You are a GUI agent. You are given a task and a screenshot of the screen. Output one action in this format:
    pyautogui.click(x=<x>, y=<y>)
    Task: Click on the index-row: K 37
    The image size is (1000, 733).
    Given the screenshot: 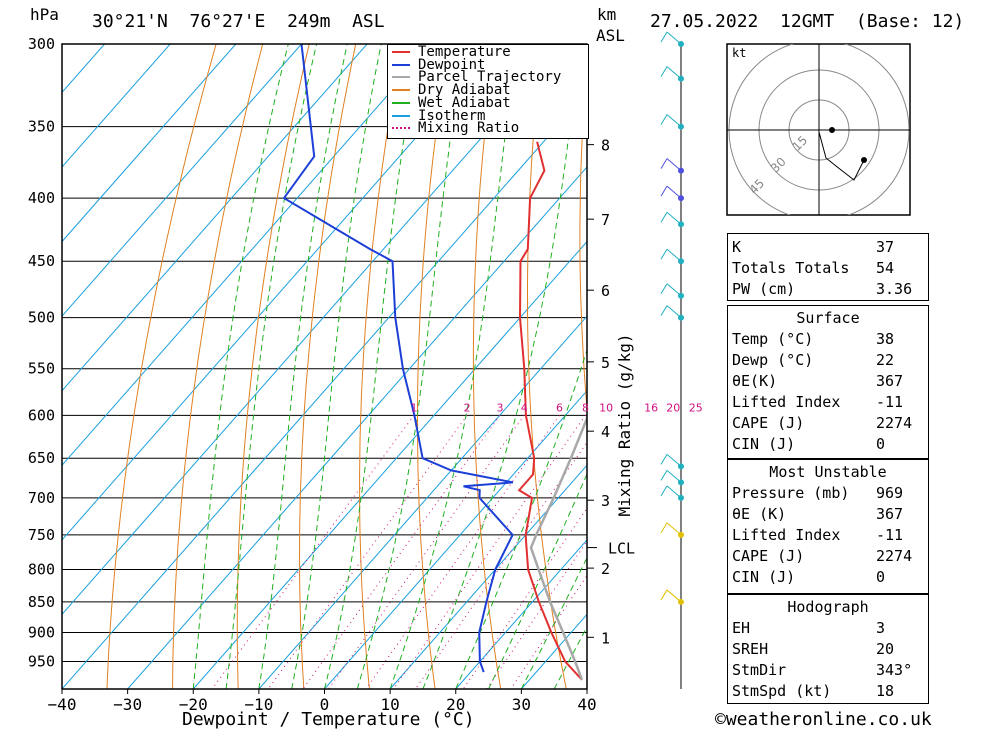 What is the action you would take?
    pyautogui.click(x=828, y=246)
    